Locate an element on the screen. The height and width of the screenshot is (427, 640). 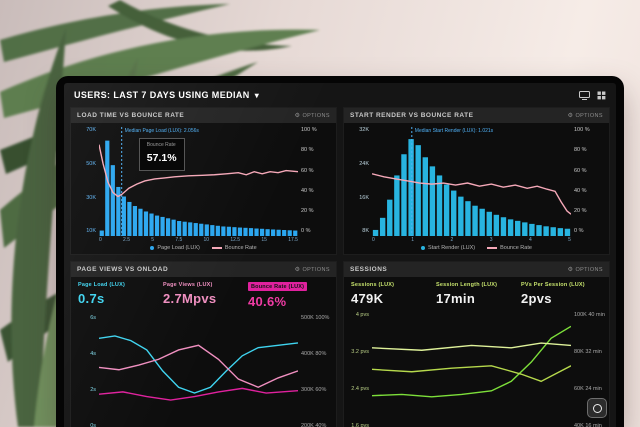
legend-label: Bounce Rate is located at coordinates (240, 248).